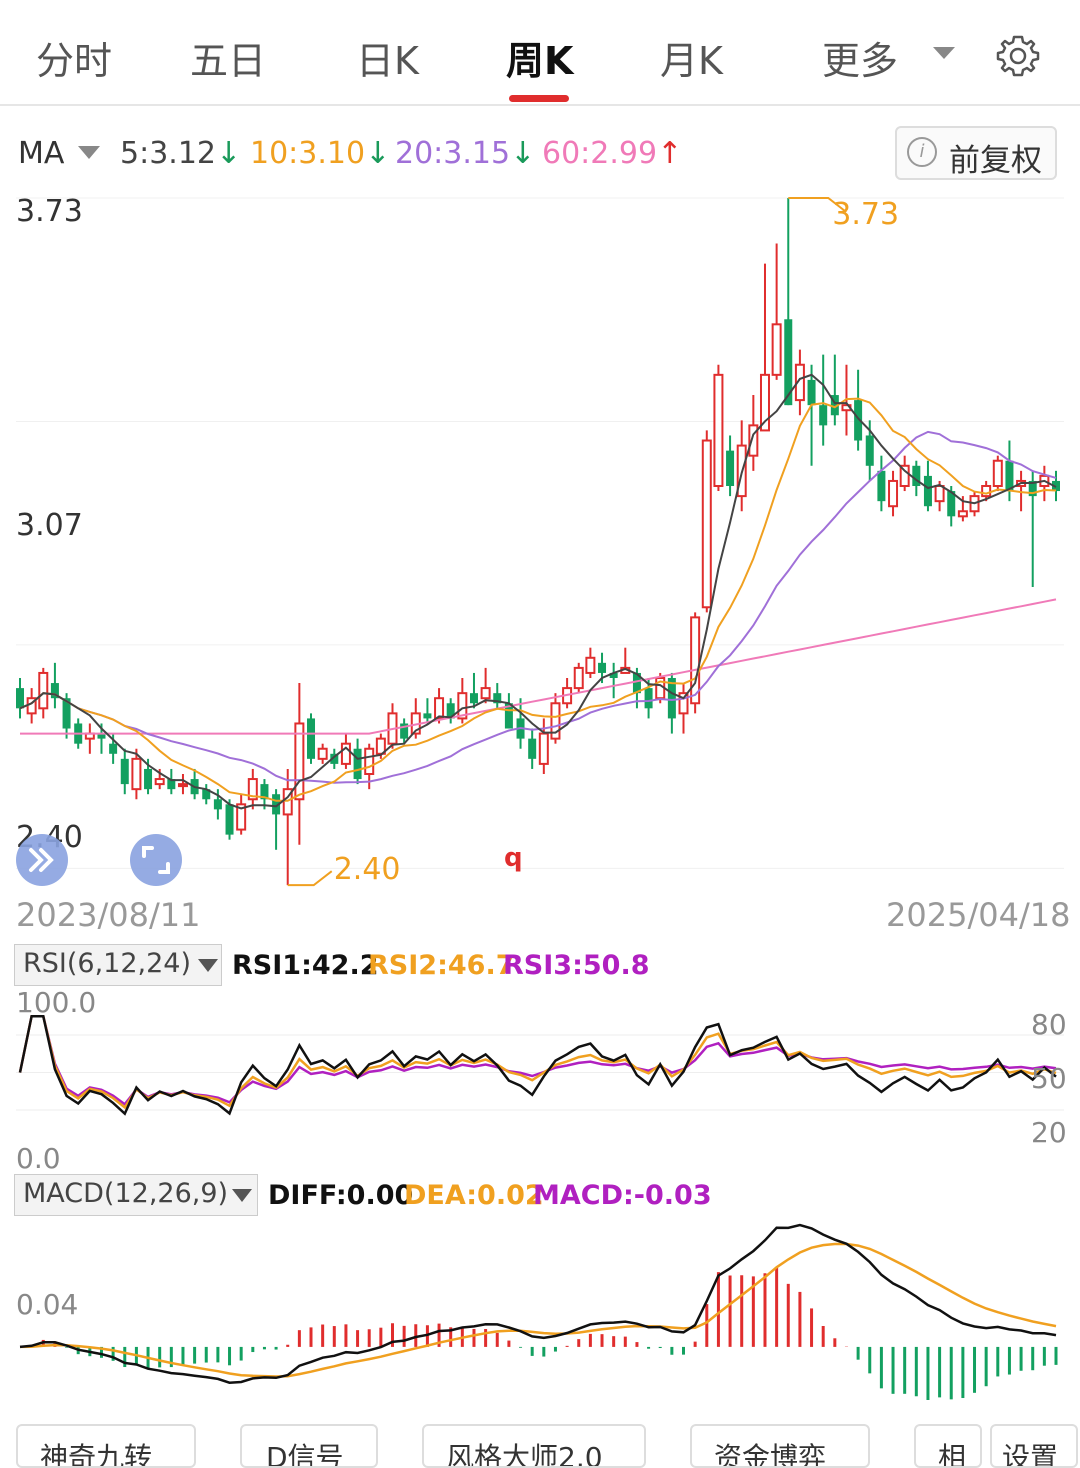 The width and height of the screenshot is (1080, 1468). I want to click on tab-monthly-k: 月K, so click(691, 61).